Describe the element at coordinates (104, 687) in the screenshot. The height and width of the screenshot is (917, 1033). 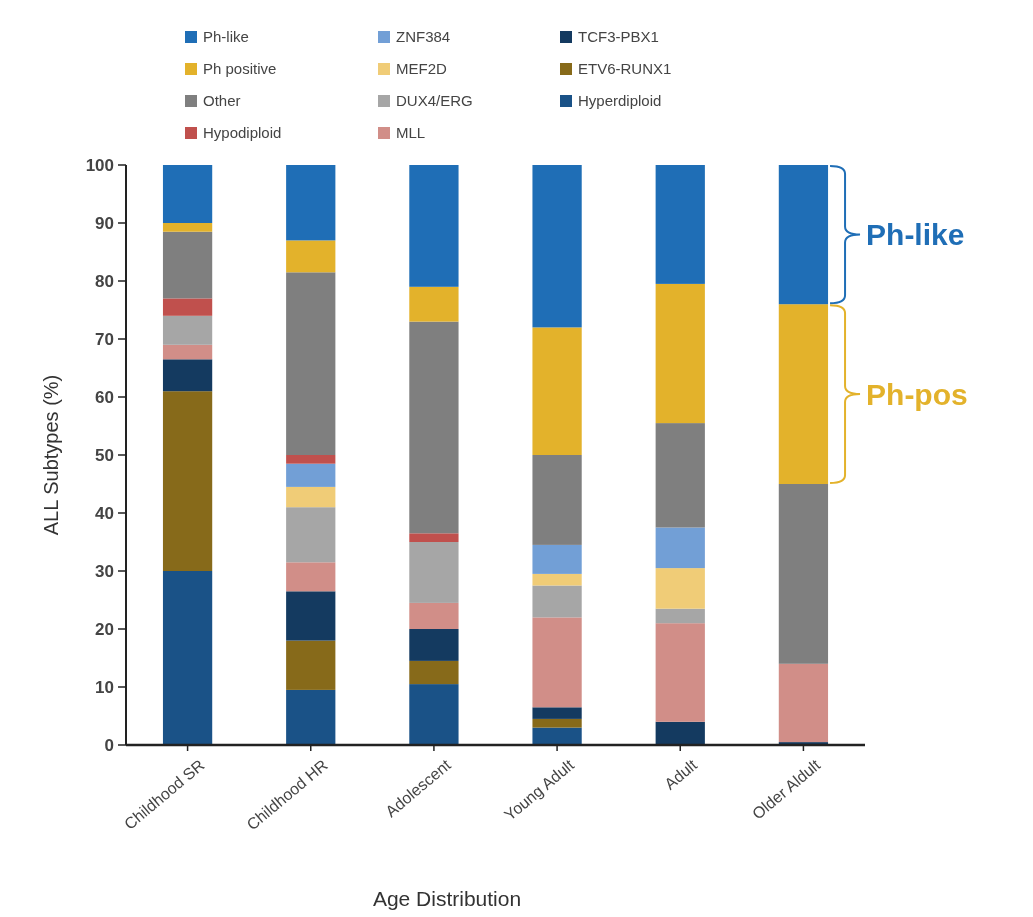
I see `y-tick-label: 10` at that location.